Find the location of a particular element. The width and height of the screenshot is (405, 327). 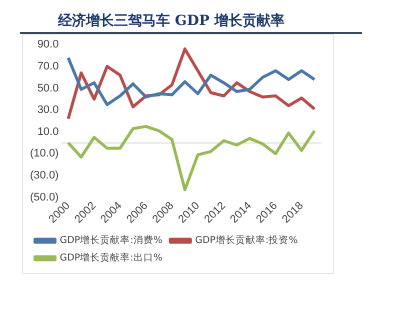

legend-label: GDP增长贡献率:出口% is located at coordinates (111, 258).